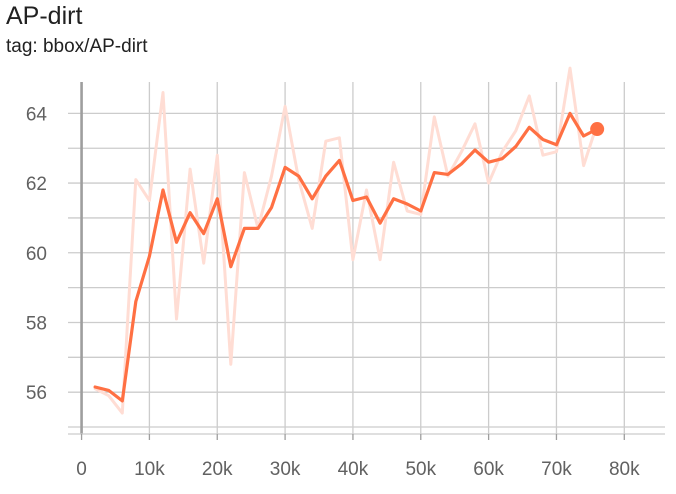 The image size is (676, 494). I want to click on x-tick-label: 0, so click(81, 469).